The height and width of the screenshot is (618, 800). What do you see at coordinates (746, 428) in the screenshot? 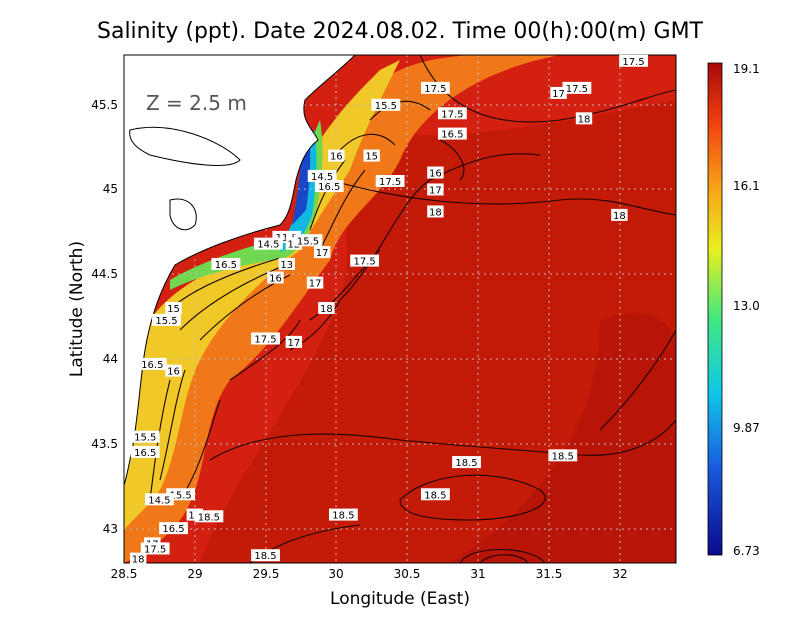
I see `colorbar-tick-label: 9.87` at bounding box center [746, 428].